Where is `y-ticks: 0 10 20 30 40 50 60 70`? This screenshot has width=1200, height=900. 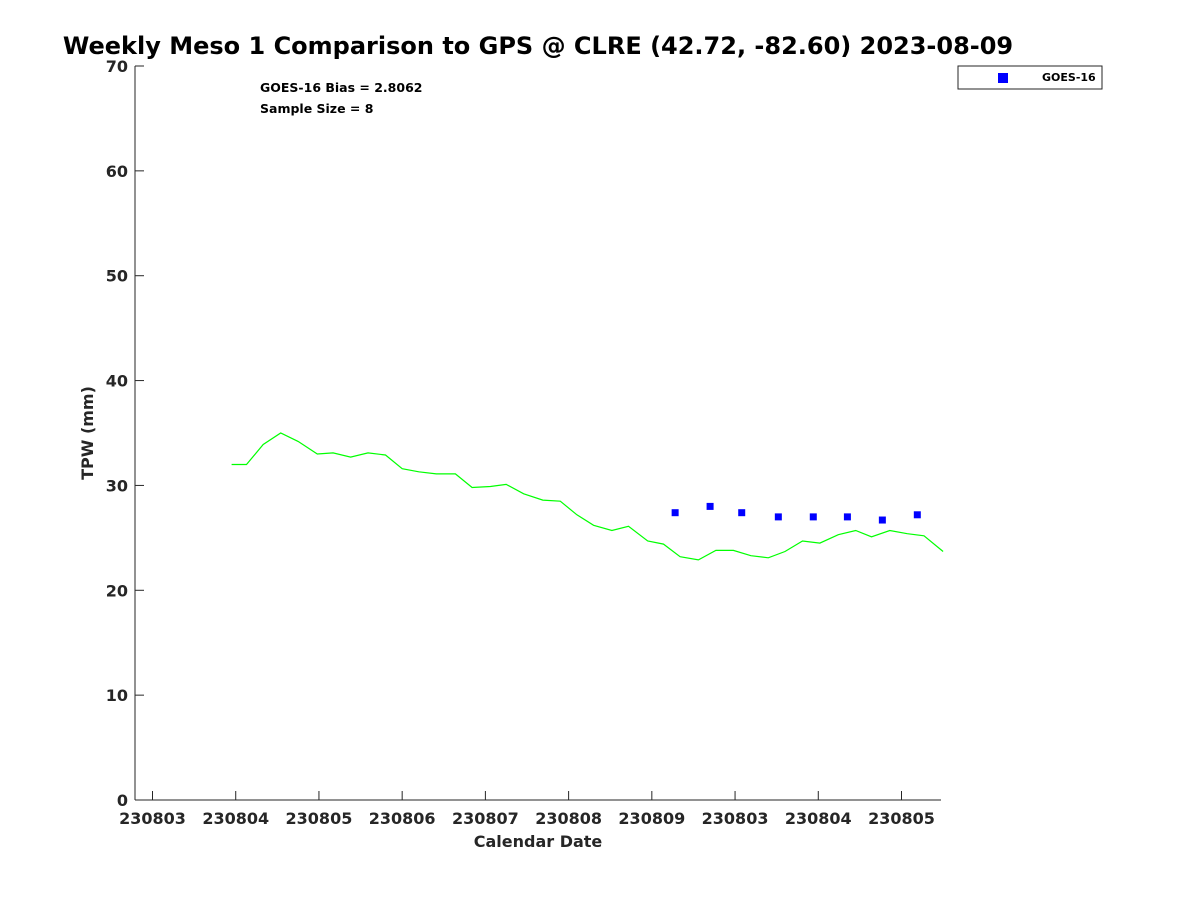 y-ticks: 0 10 20 30 40 50 60 70 is located at coordinates (125, 433).